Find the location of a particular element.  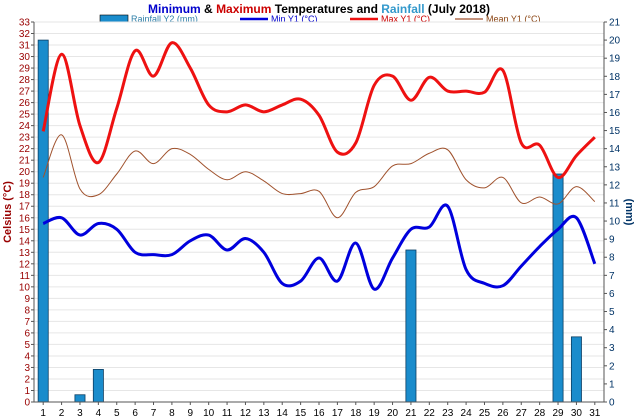

x-tick-label-9: 9 is located at coordinates (191, 413).